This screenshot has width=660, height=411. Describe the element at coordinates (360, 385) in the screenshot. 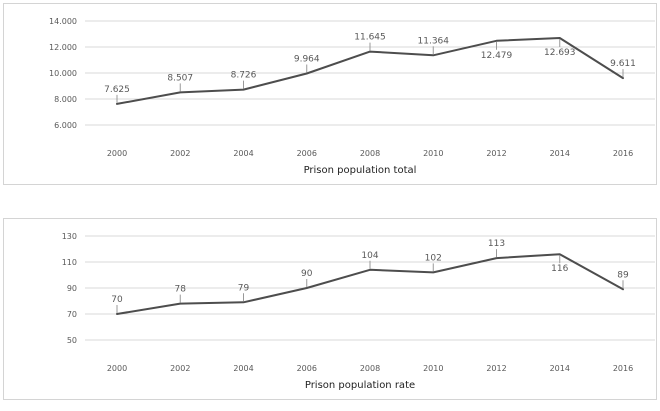

I see `chart-title-rate: Prison population rate` at that location.